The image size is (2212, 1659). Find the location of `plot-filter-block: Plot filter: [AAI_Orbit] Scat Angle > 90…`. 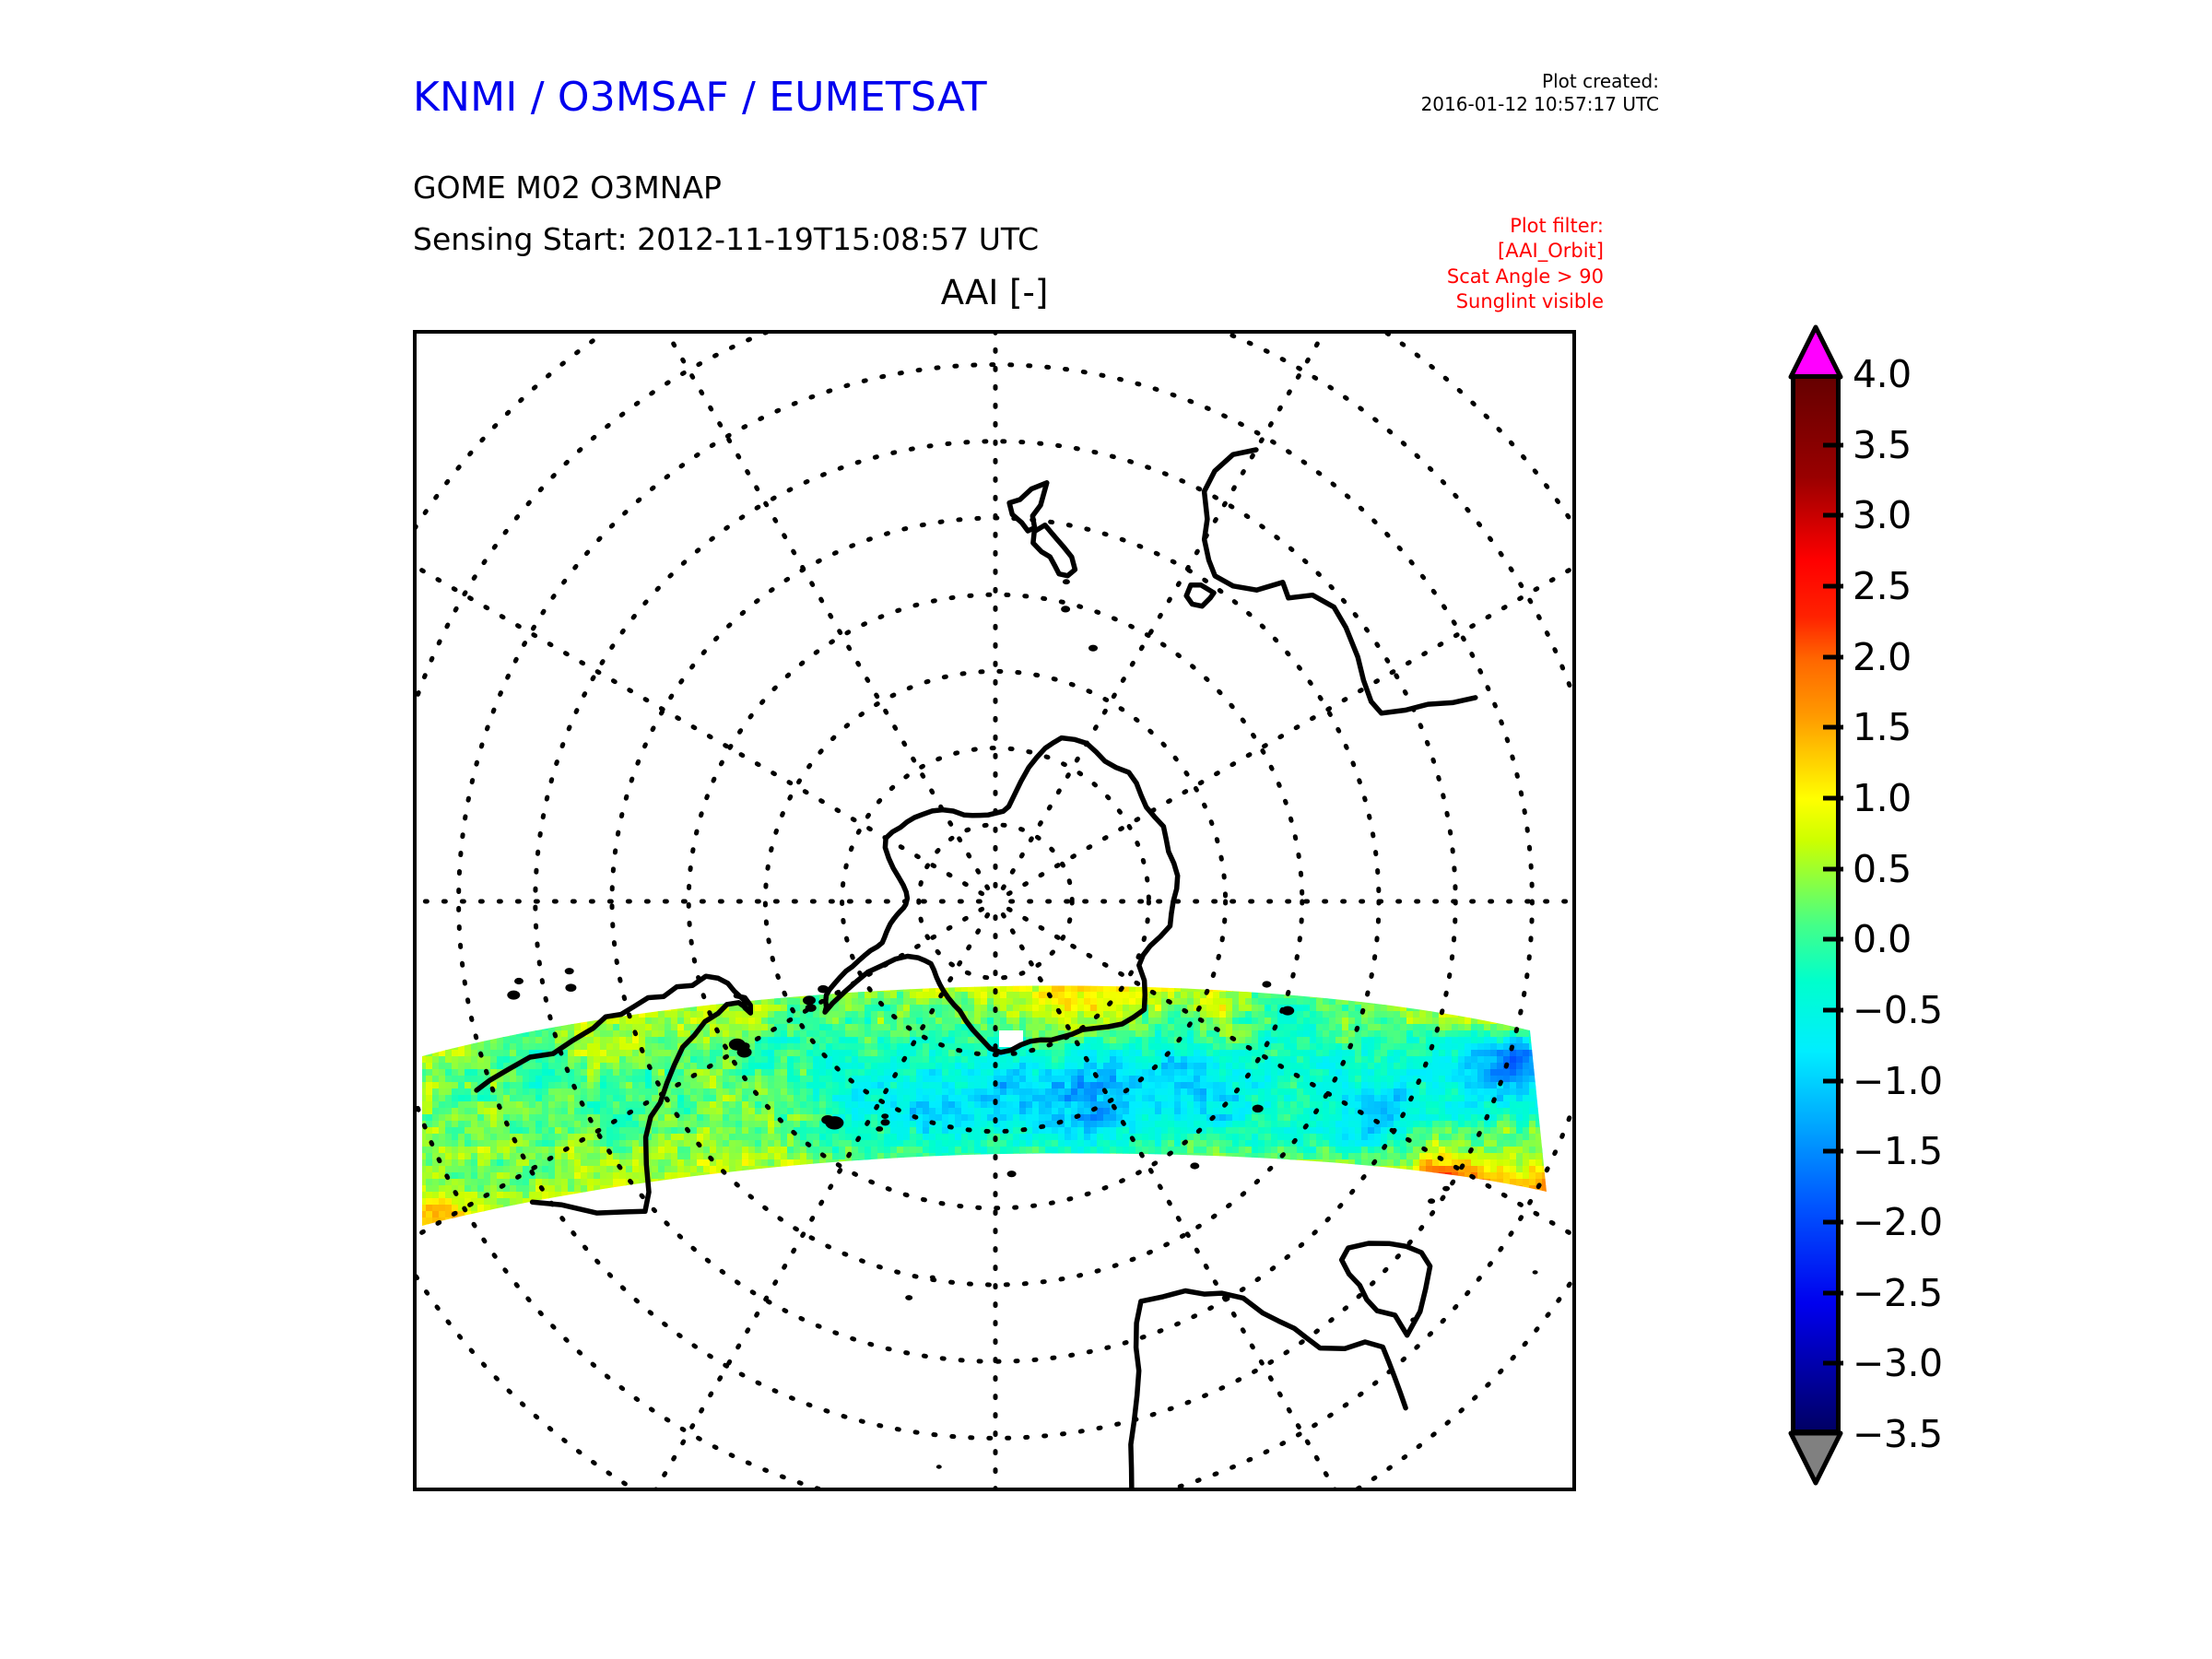

plot-filter-block: Plot filter: [AAI_Orbit] Scat Angle > 90… is located at coordinates (1456, 264).